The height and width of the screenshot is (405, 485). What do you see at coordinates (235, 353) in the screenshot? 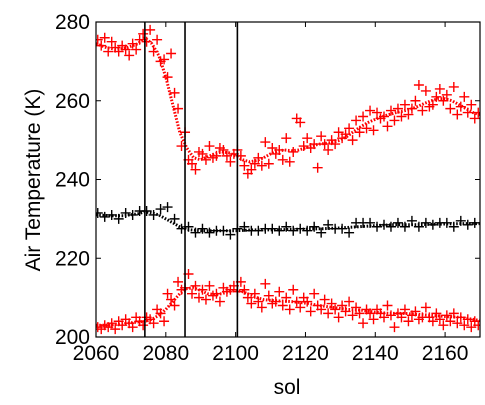
I see `x-tick-label-2: 2100` at bounding box center [235, 353].